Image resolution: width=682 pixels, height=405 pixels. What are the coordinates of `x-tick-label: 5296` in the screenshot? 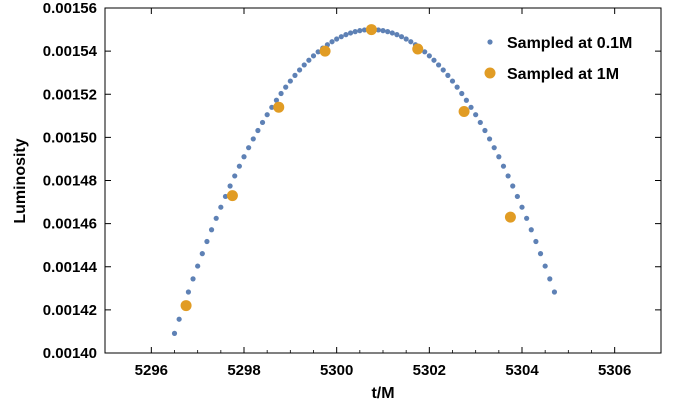 It's located at (151, 370).